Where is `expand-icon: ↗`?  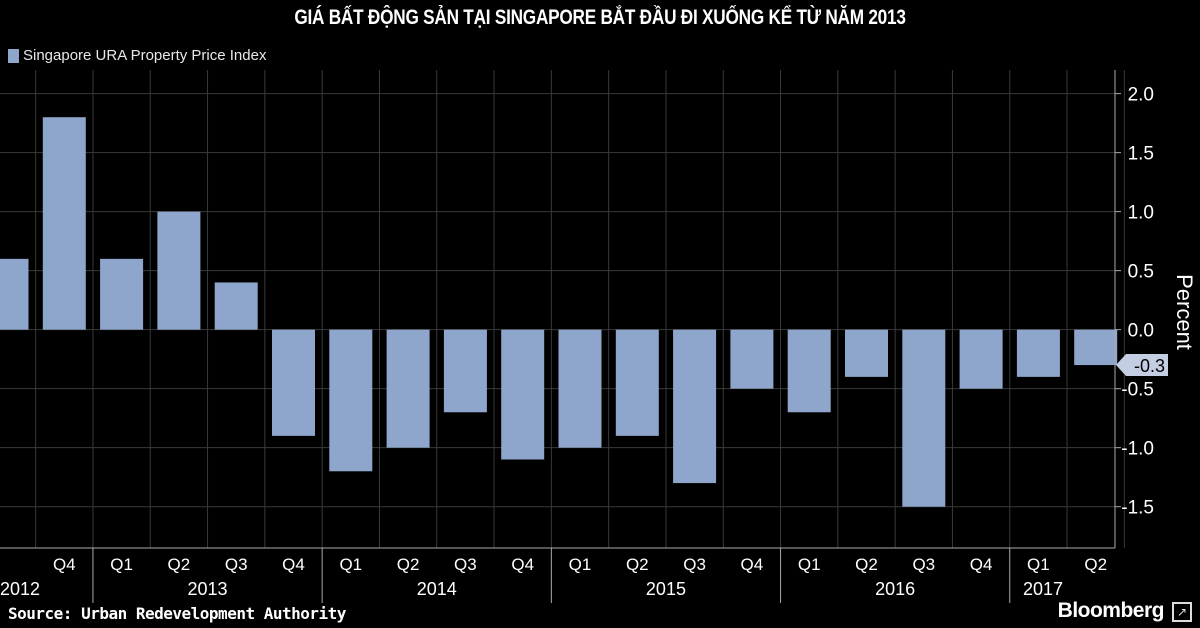 expand-icon: ↗ is located at coordinates (1182, 612).